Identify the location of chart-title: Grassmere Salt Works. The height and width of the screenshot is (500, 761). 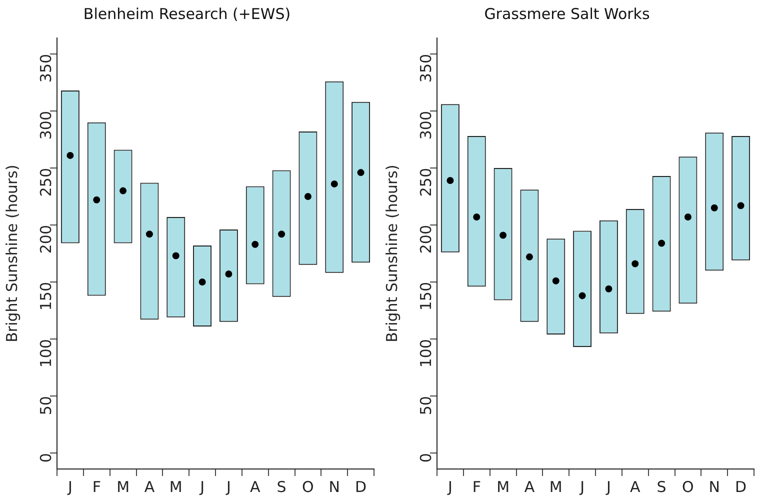
(567, 13).